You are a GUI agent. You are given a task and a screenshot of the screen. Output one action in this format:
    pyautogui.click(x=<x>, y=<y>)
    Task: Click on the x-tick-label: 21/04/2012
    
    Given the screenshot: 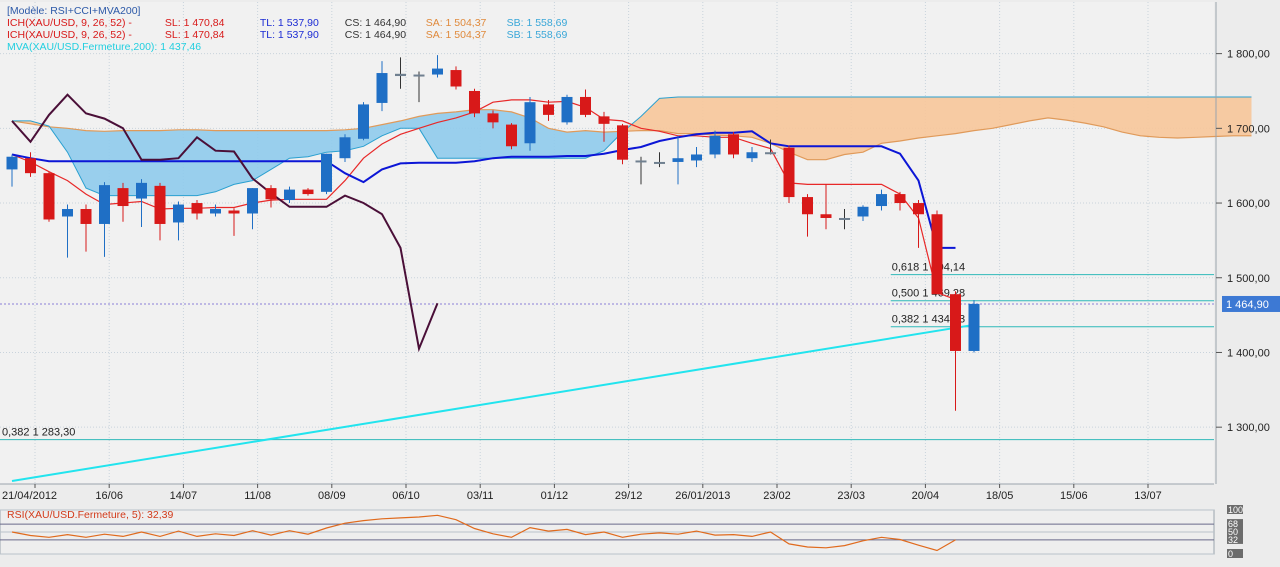 What is the action you would take?
    pyautogui.click(x=29, y=496)
    